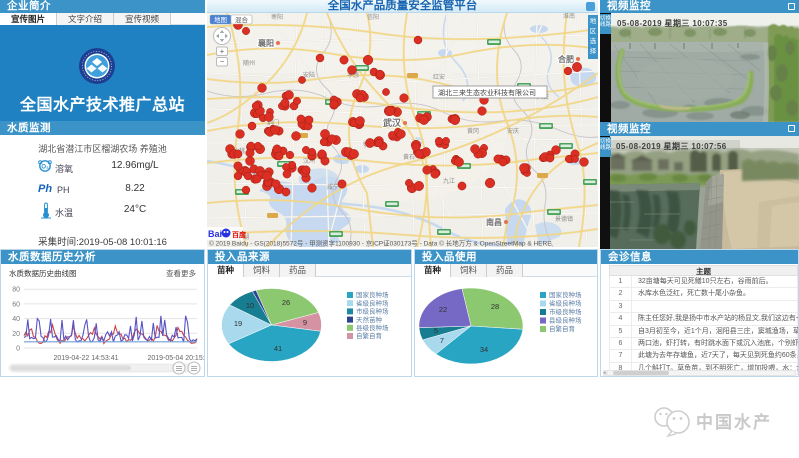 The width and height of the screenshot is (799, 458). What do you see at coordinates (243, 237) in the screenshot?
I see `svg-text: 洪湖` at bounding box center [243, 237].